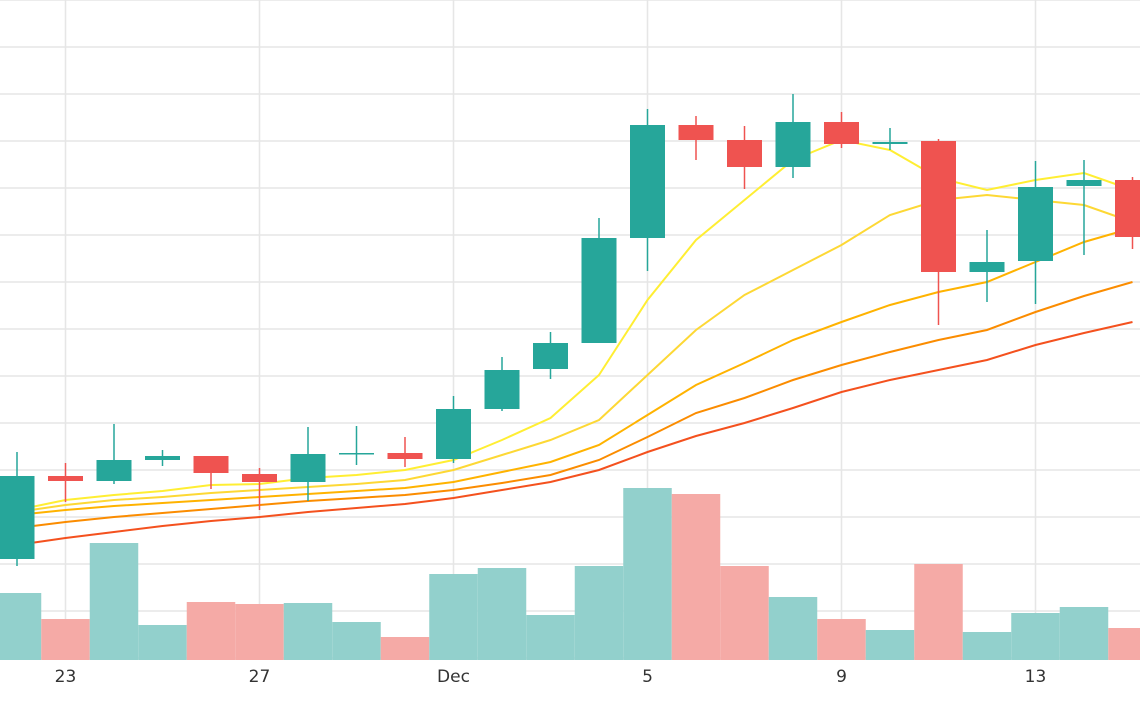  What do you see at coordinates (66, 677) in the screenshot?
I see `x-tick-label: 23` at bounding box center [66, 677].